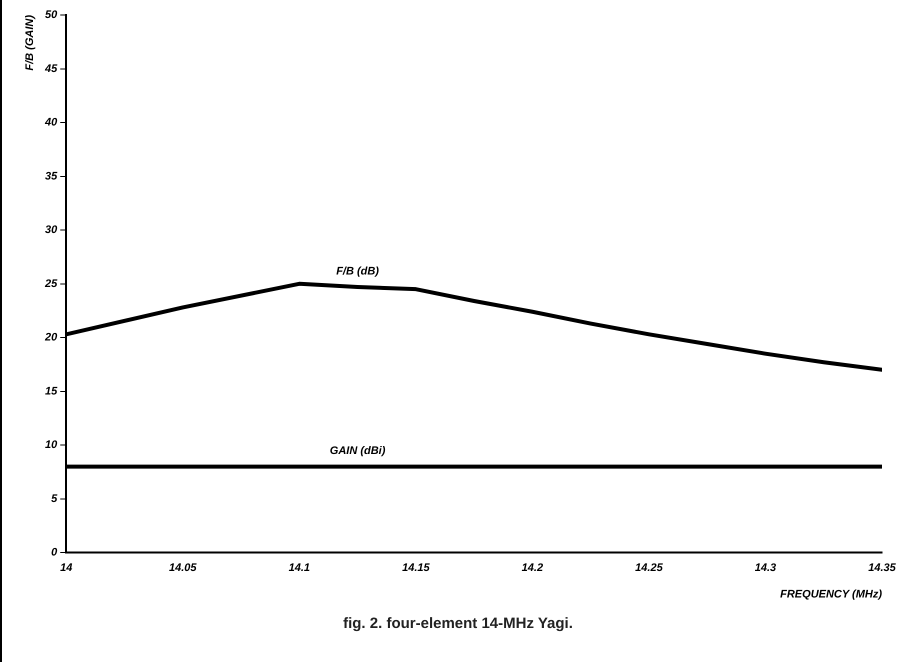 The image size is (912, 662). I want to click on x-tick-label: 14.15, so click(416, 568).